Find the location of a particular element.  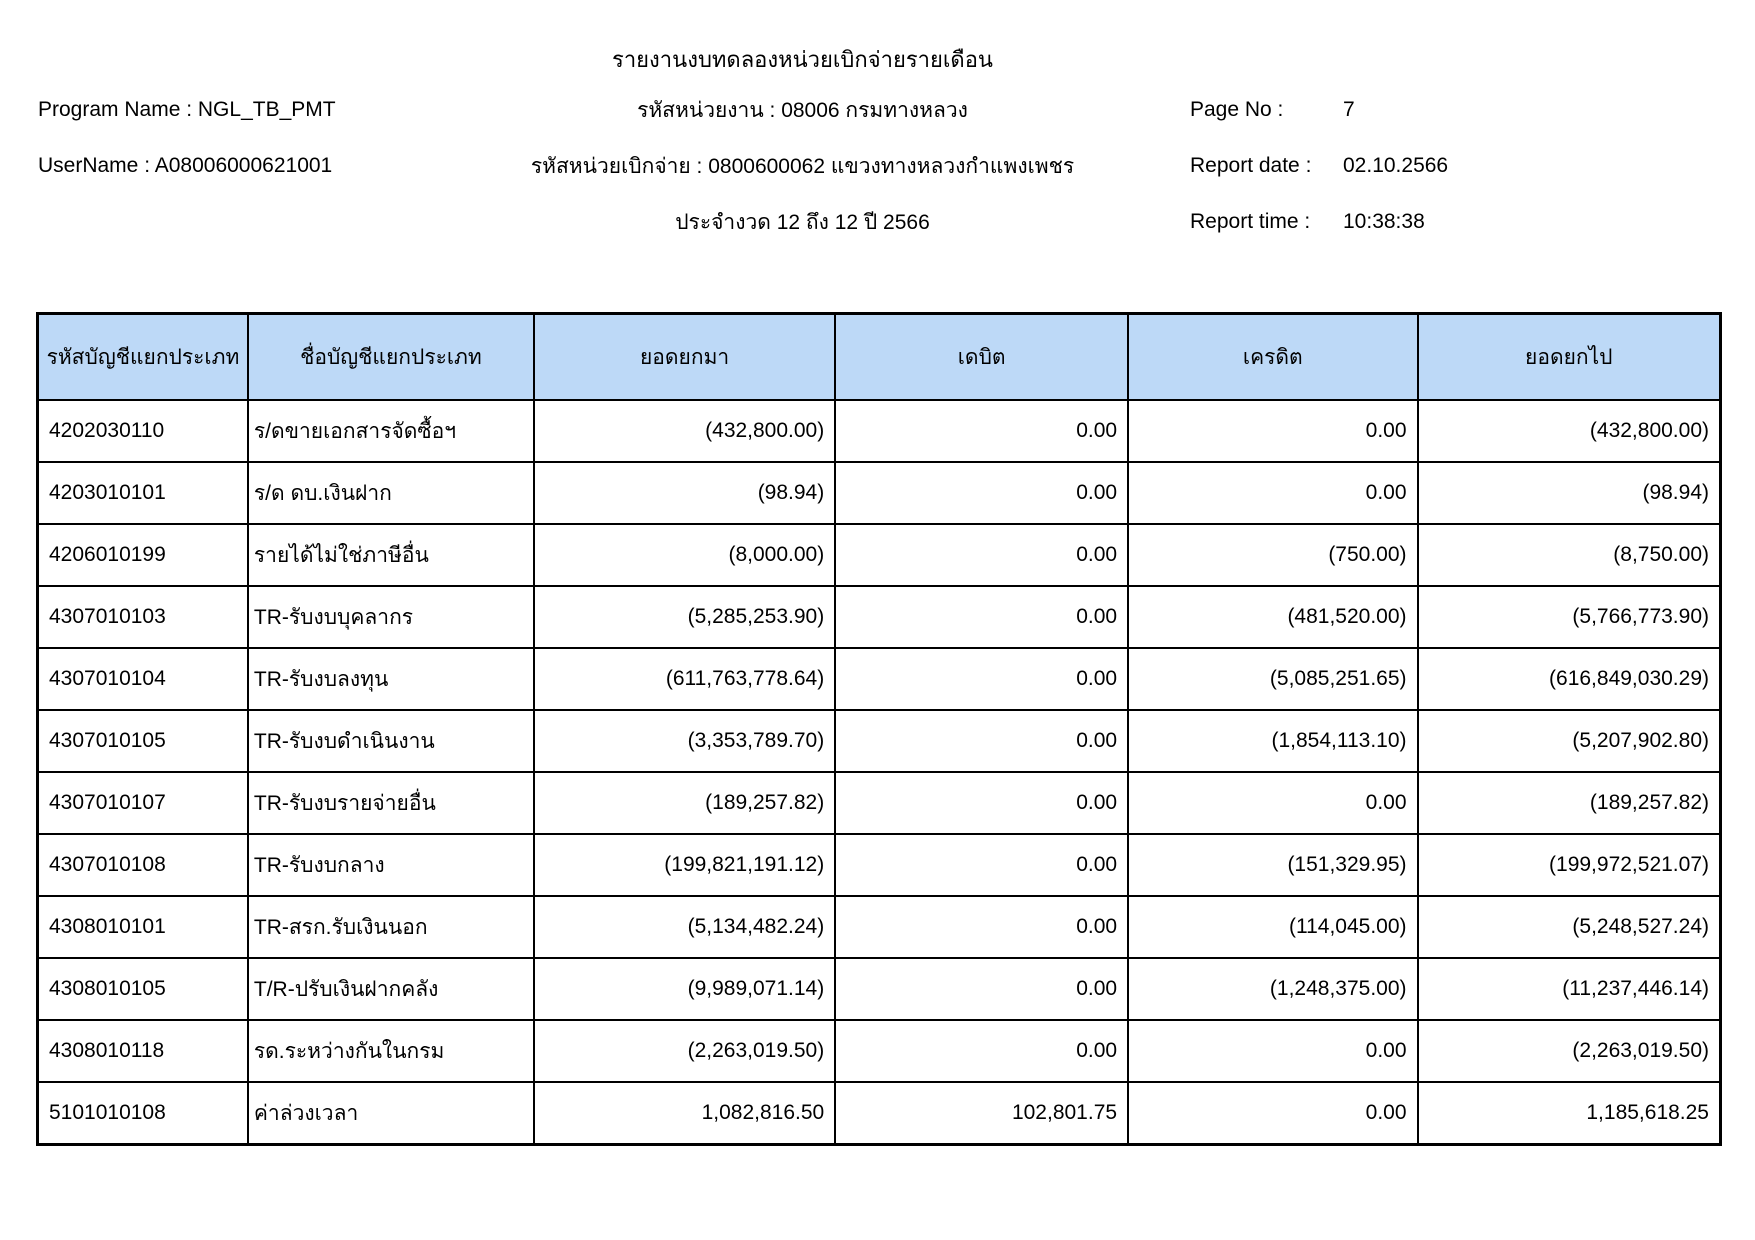

credit-cell: (481,520.00) is located at coordinates (1273, 617).